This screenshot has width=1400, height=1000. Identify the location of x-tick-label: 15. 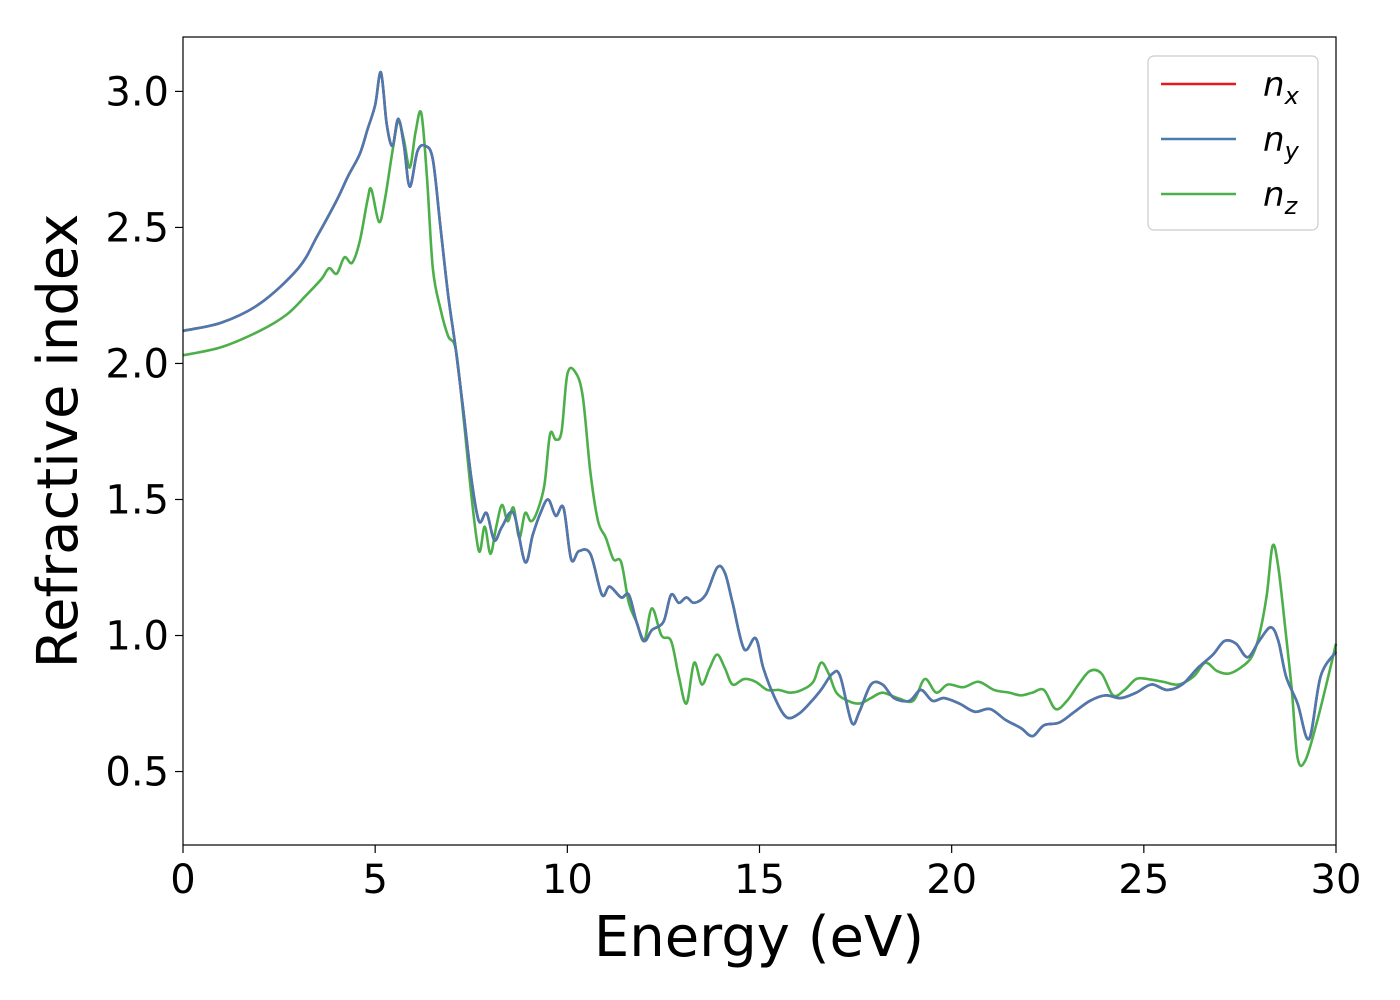
(759, 880).